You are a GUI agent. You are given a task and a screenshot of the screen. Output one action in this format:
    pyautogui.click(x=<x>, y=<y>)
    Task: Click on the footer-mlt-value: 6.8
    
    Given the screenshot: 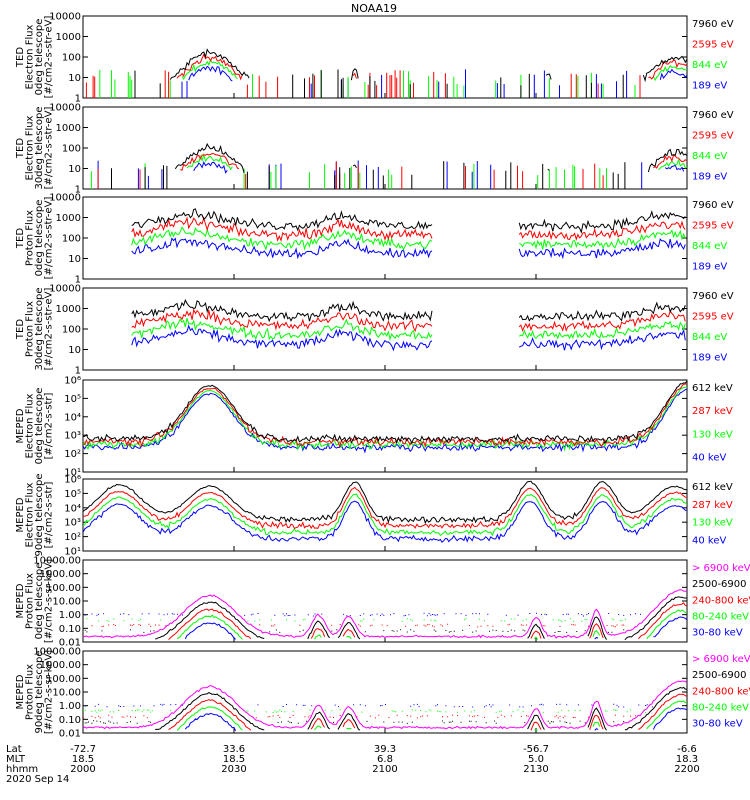 What is the action you would take?
    pyautogui.click(x=385, y=759)
    